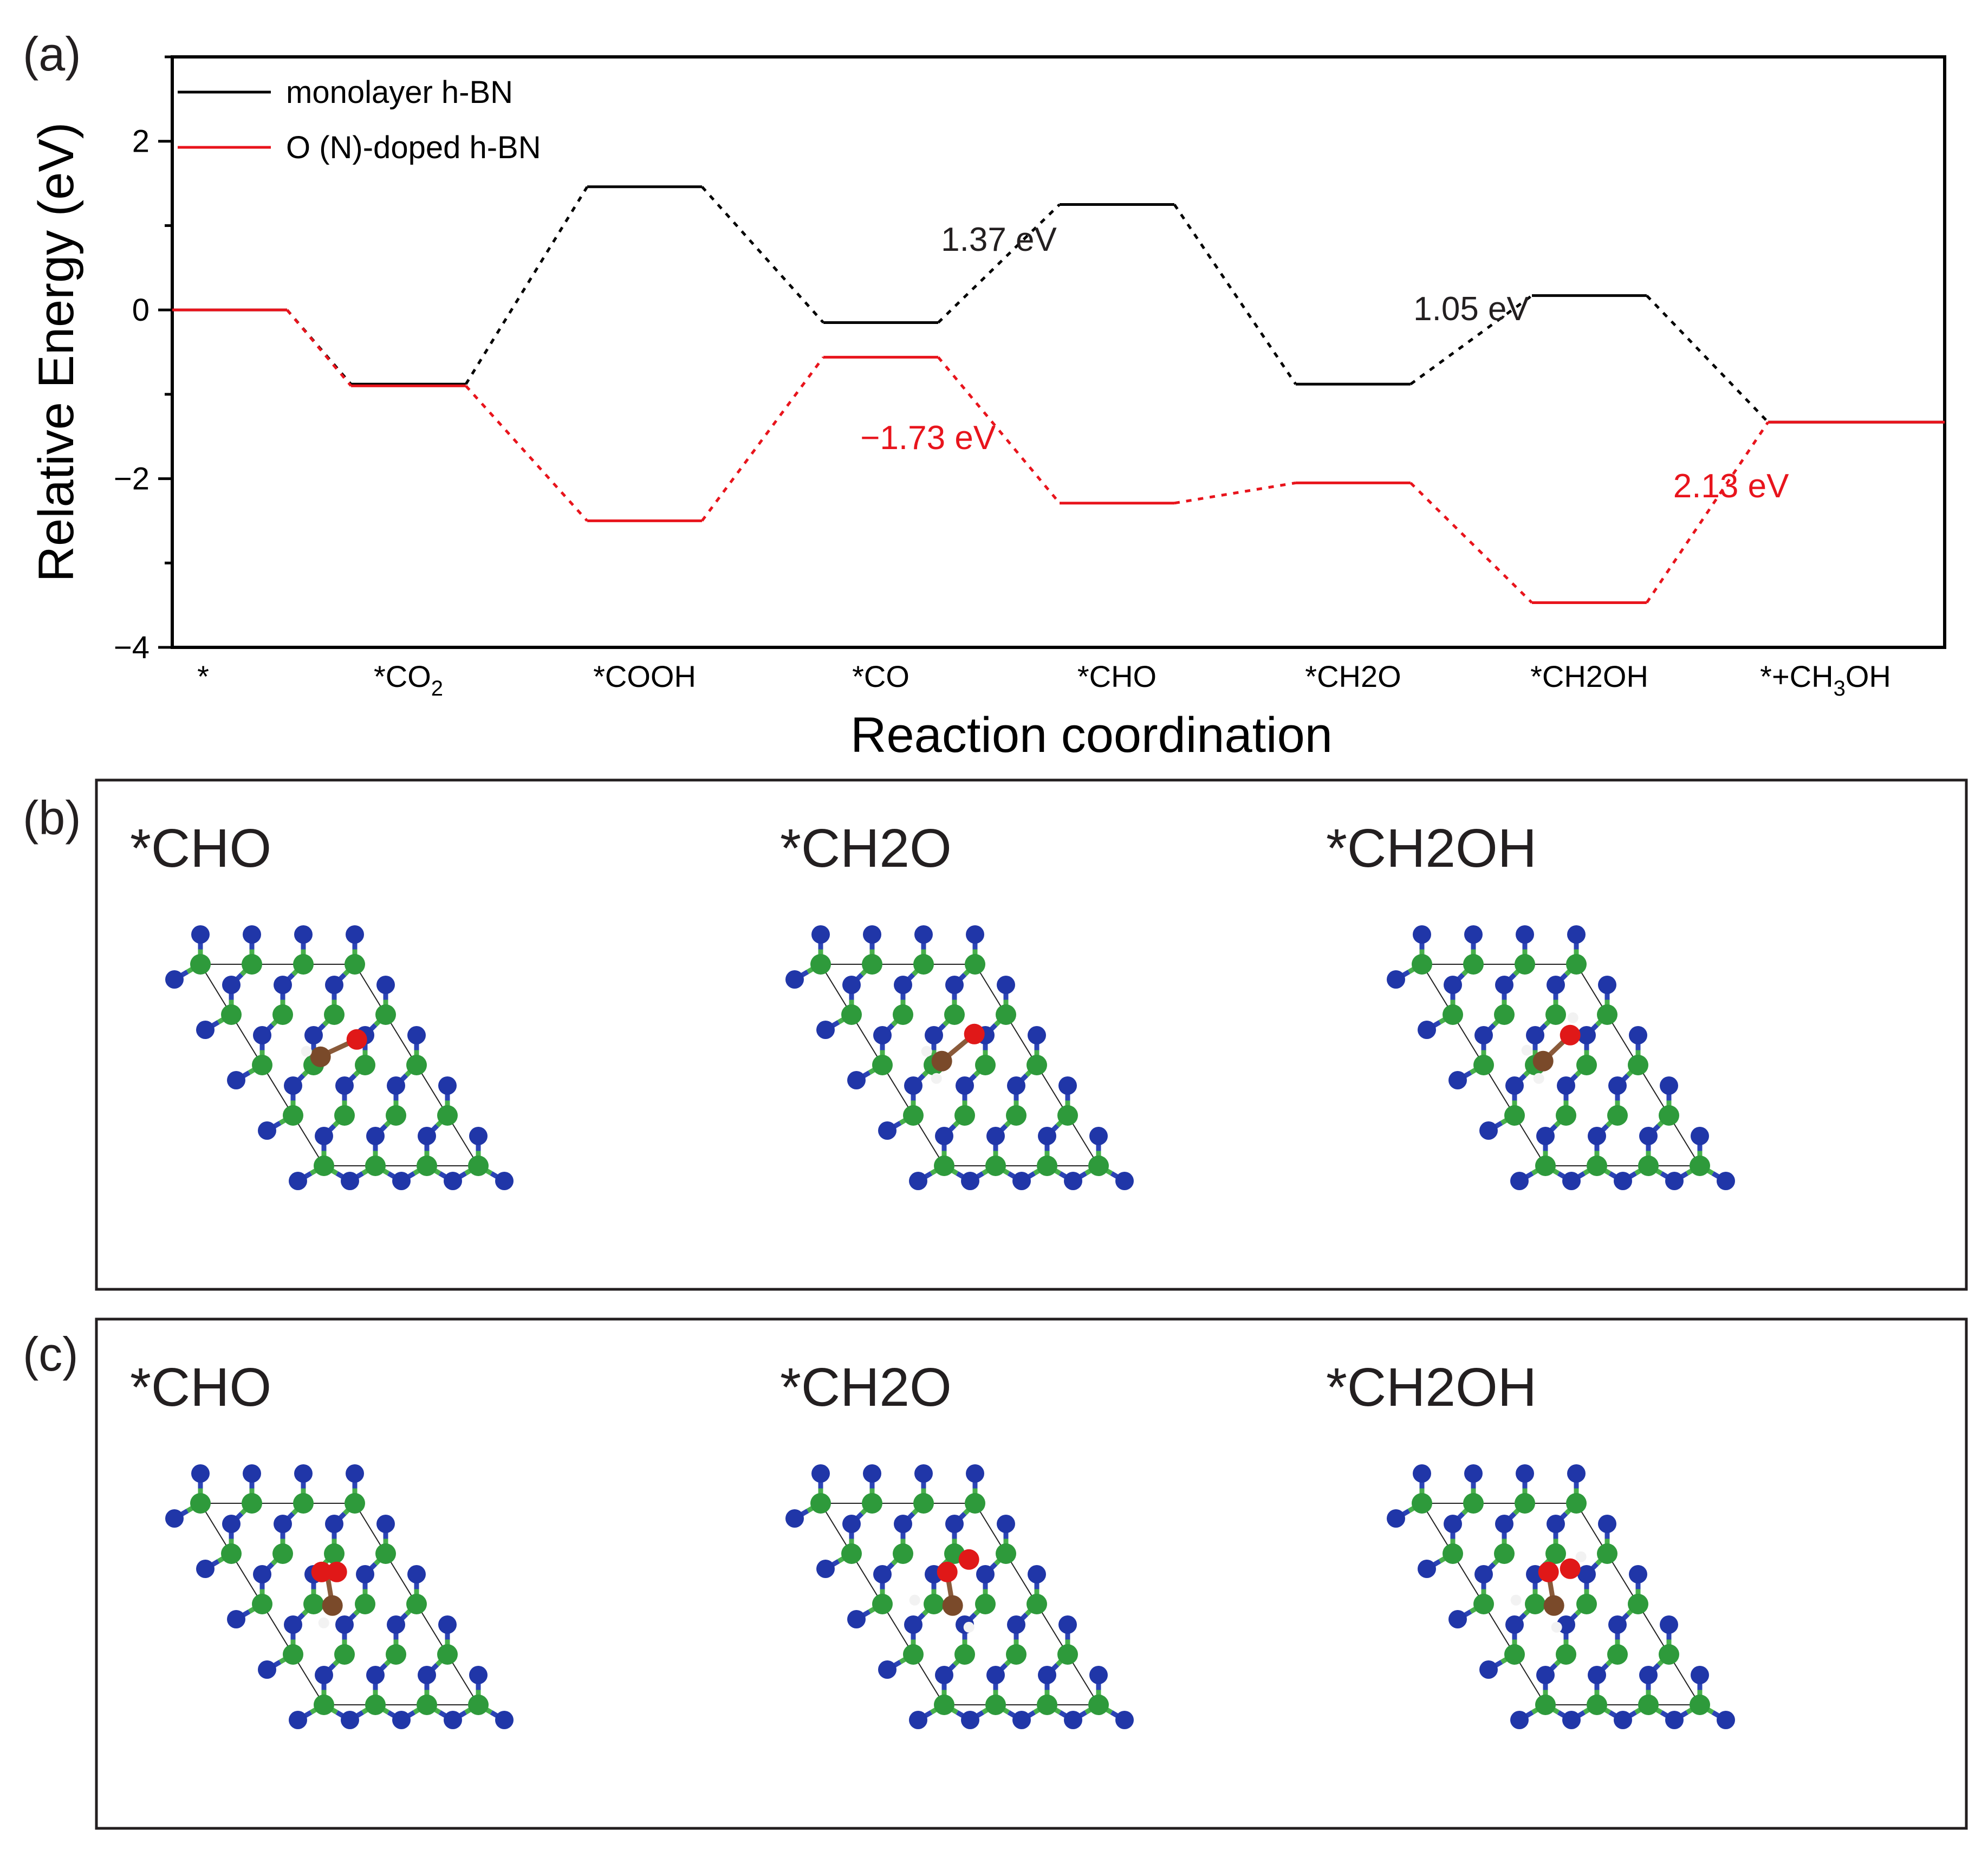  I want to click on x-category-labels: * *CO2 *COOH *CO *CHO *CH2O *CH2OH *+CH3OH, so click(1044, 679).